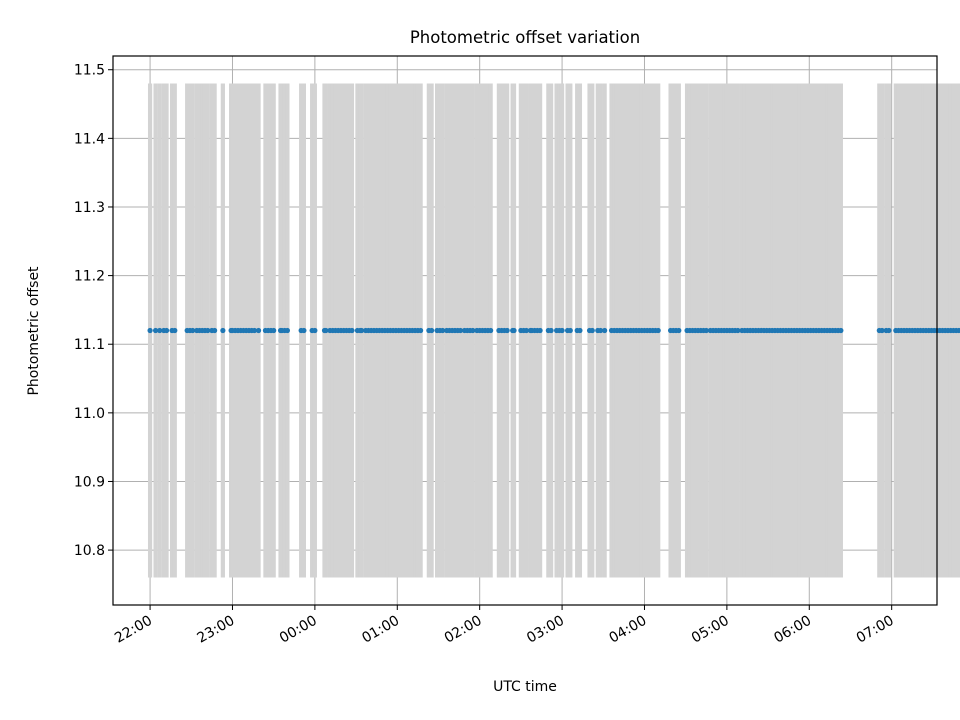 The height and width of the screenshot is (720, 960). What do you see at coordinates (525, 687) in the screenshot?
I see `x-axis-label: UTC time` at bounding box center [525, 687].